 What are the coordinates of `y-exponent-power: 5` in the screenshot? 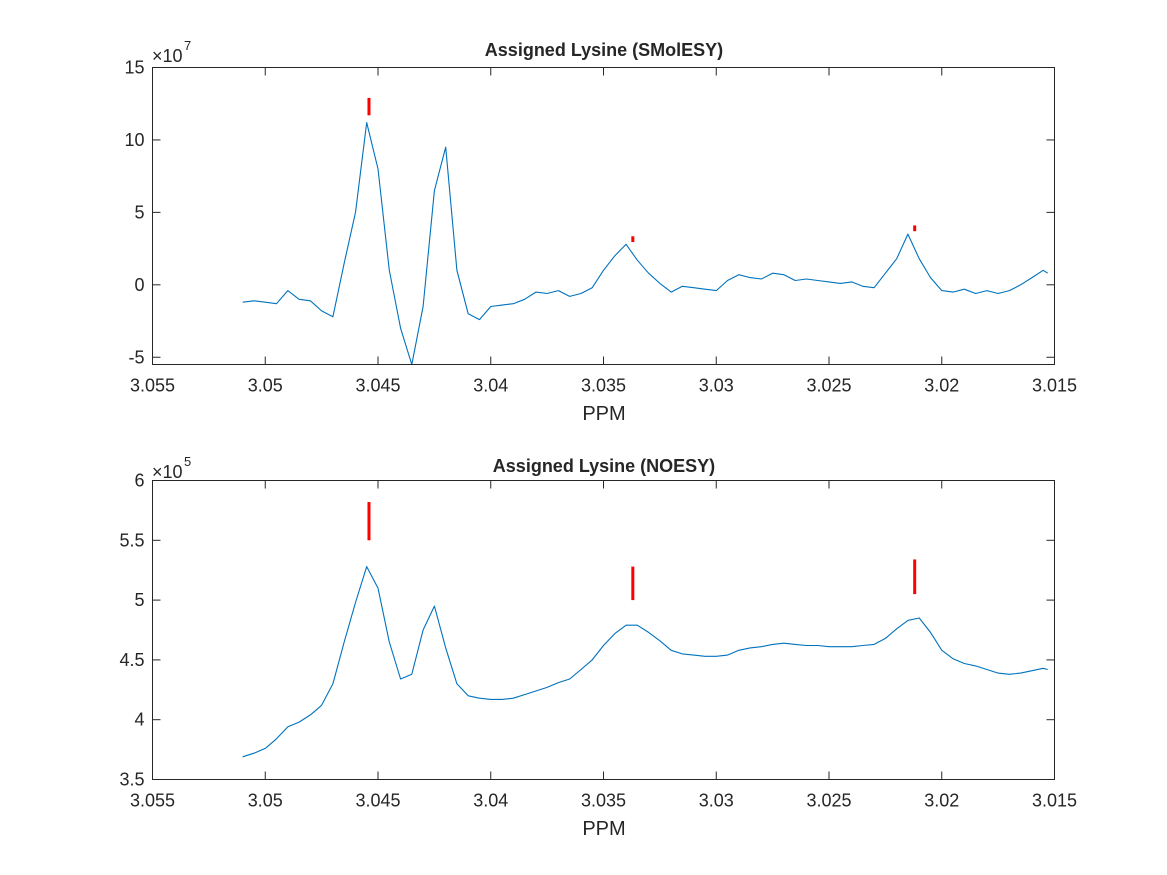 It's located at (187, 461).